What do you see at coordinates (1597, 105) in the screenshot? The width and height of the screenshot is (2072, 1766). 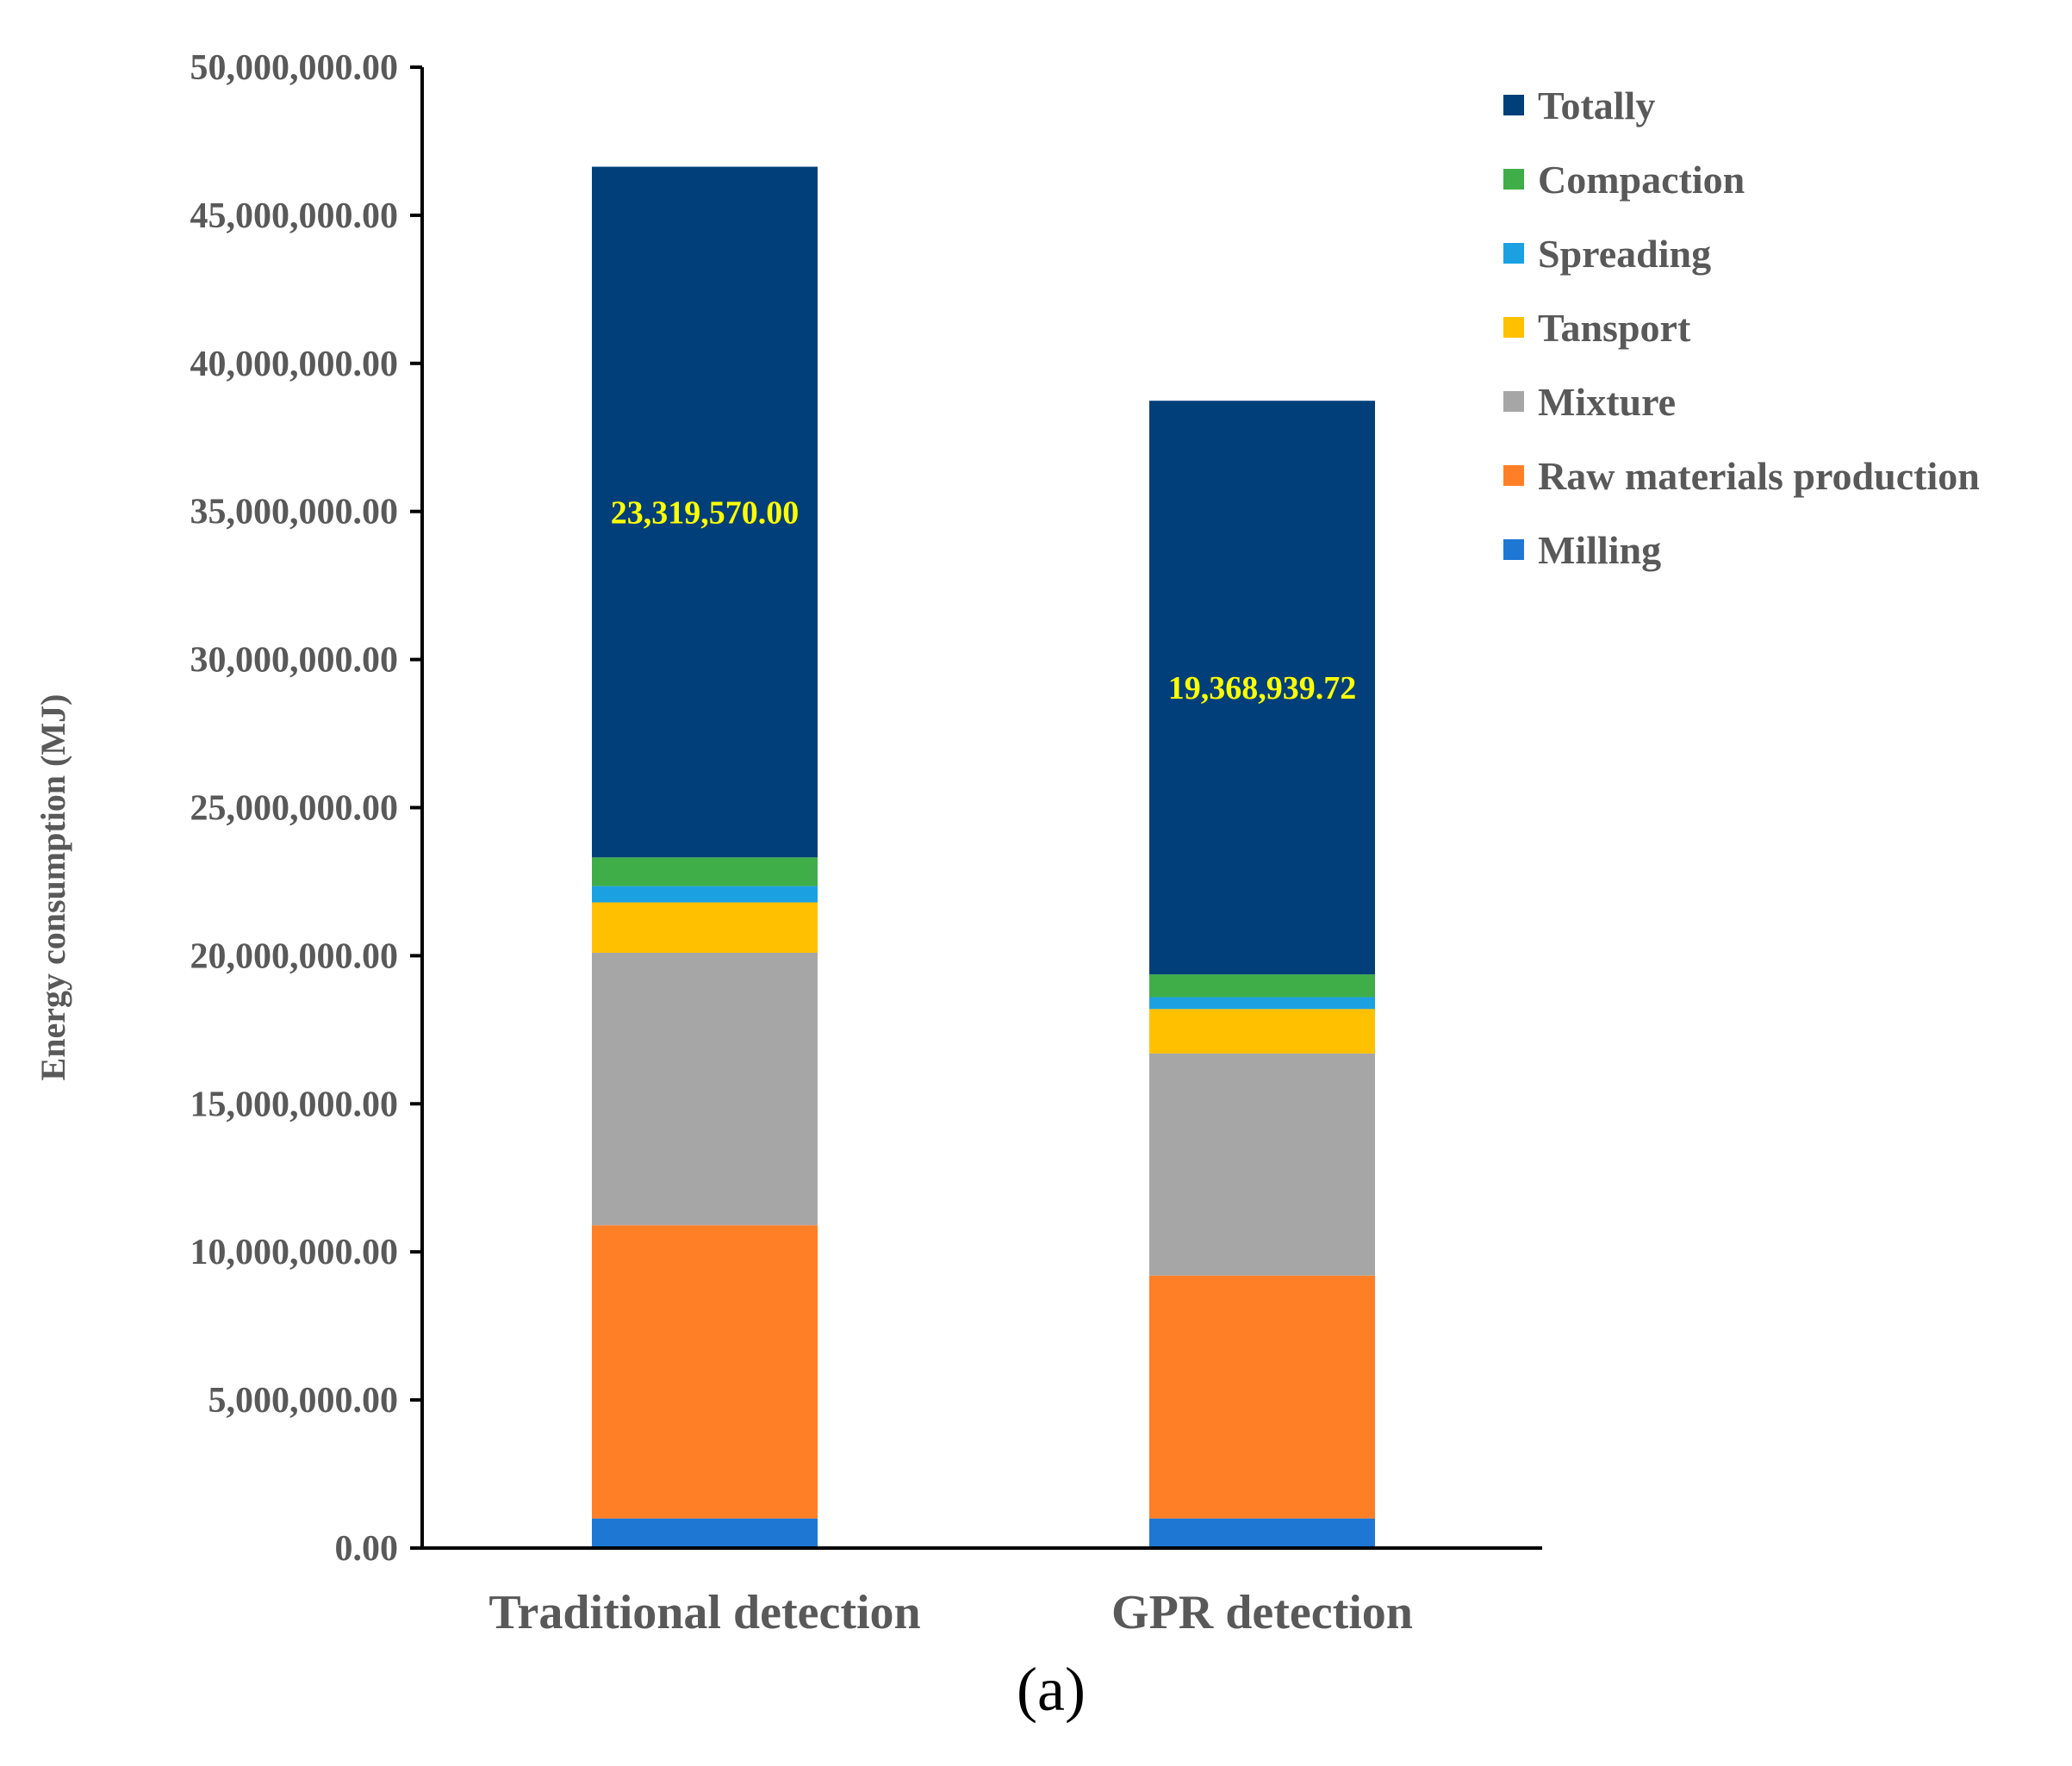 I see `legend-label-totally: Totally` at bounding box center [1597, 105].